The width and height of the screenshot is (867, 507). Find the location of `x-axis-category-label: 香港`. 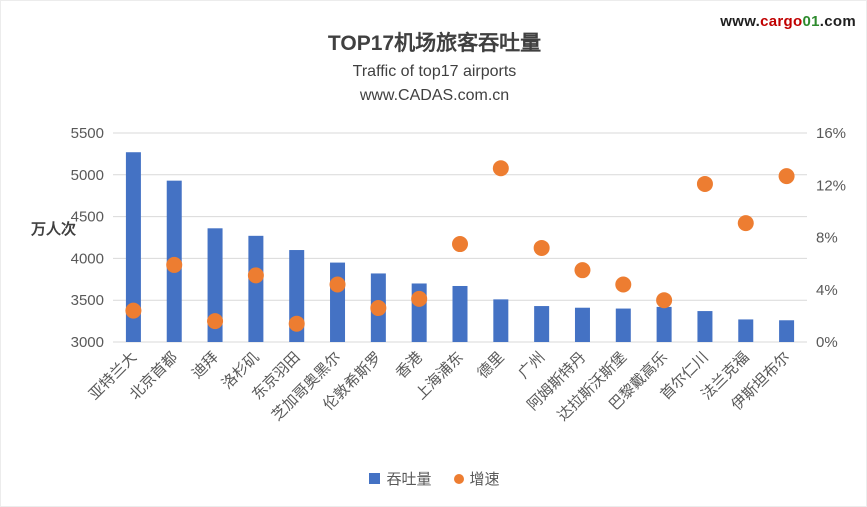

x-axis-category-label: 香港 is located at coordinates (409, 365).